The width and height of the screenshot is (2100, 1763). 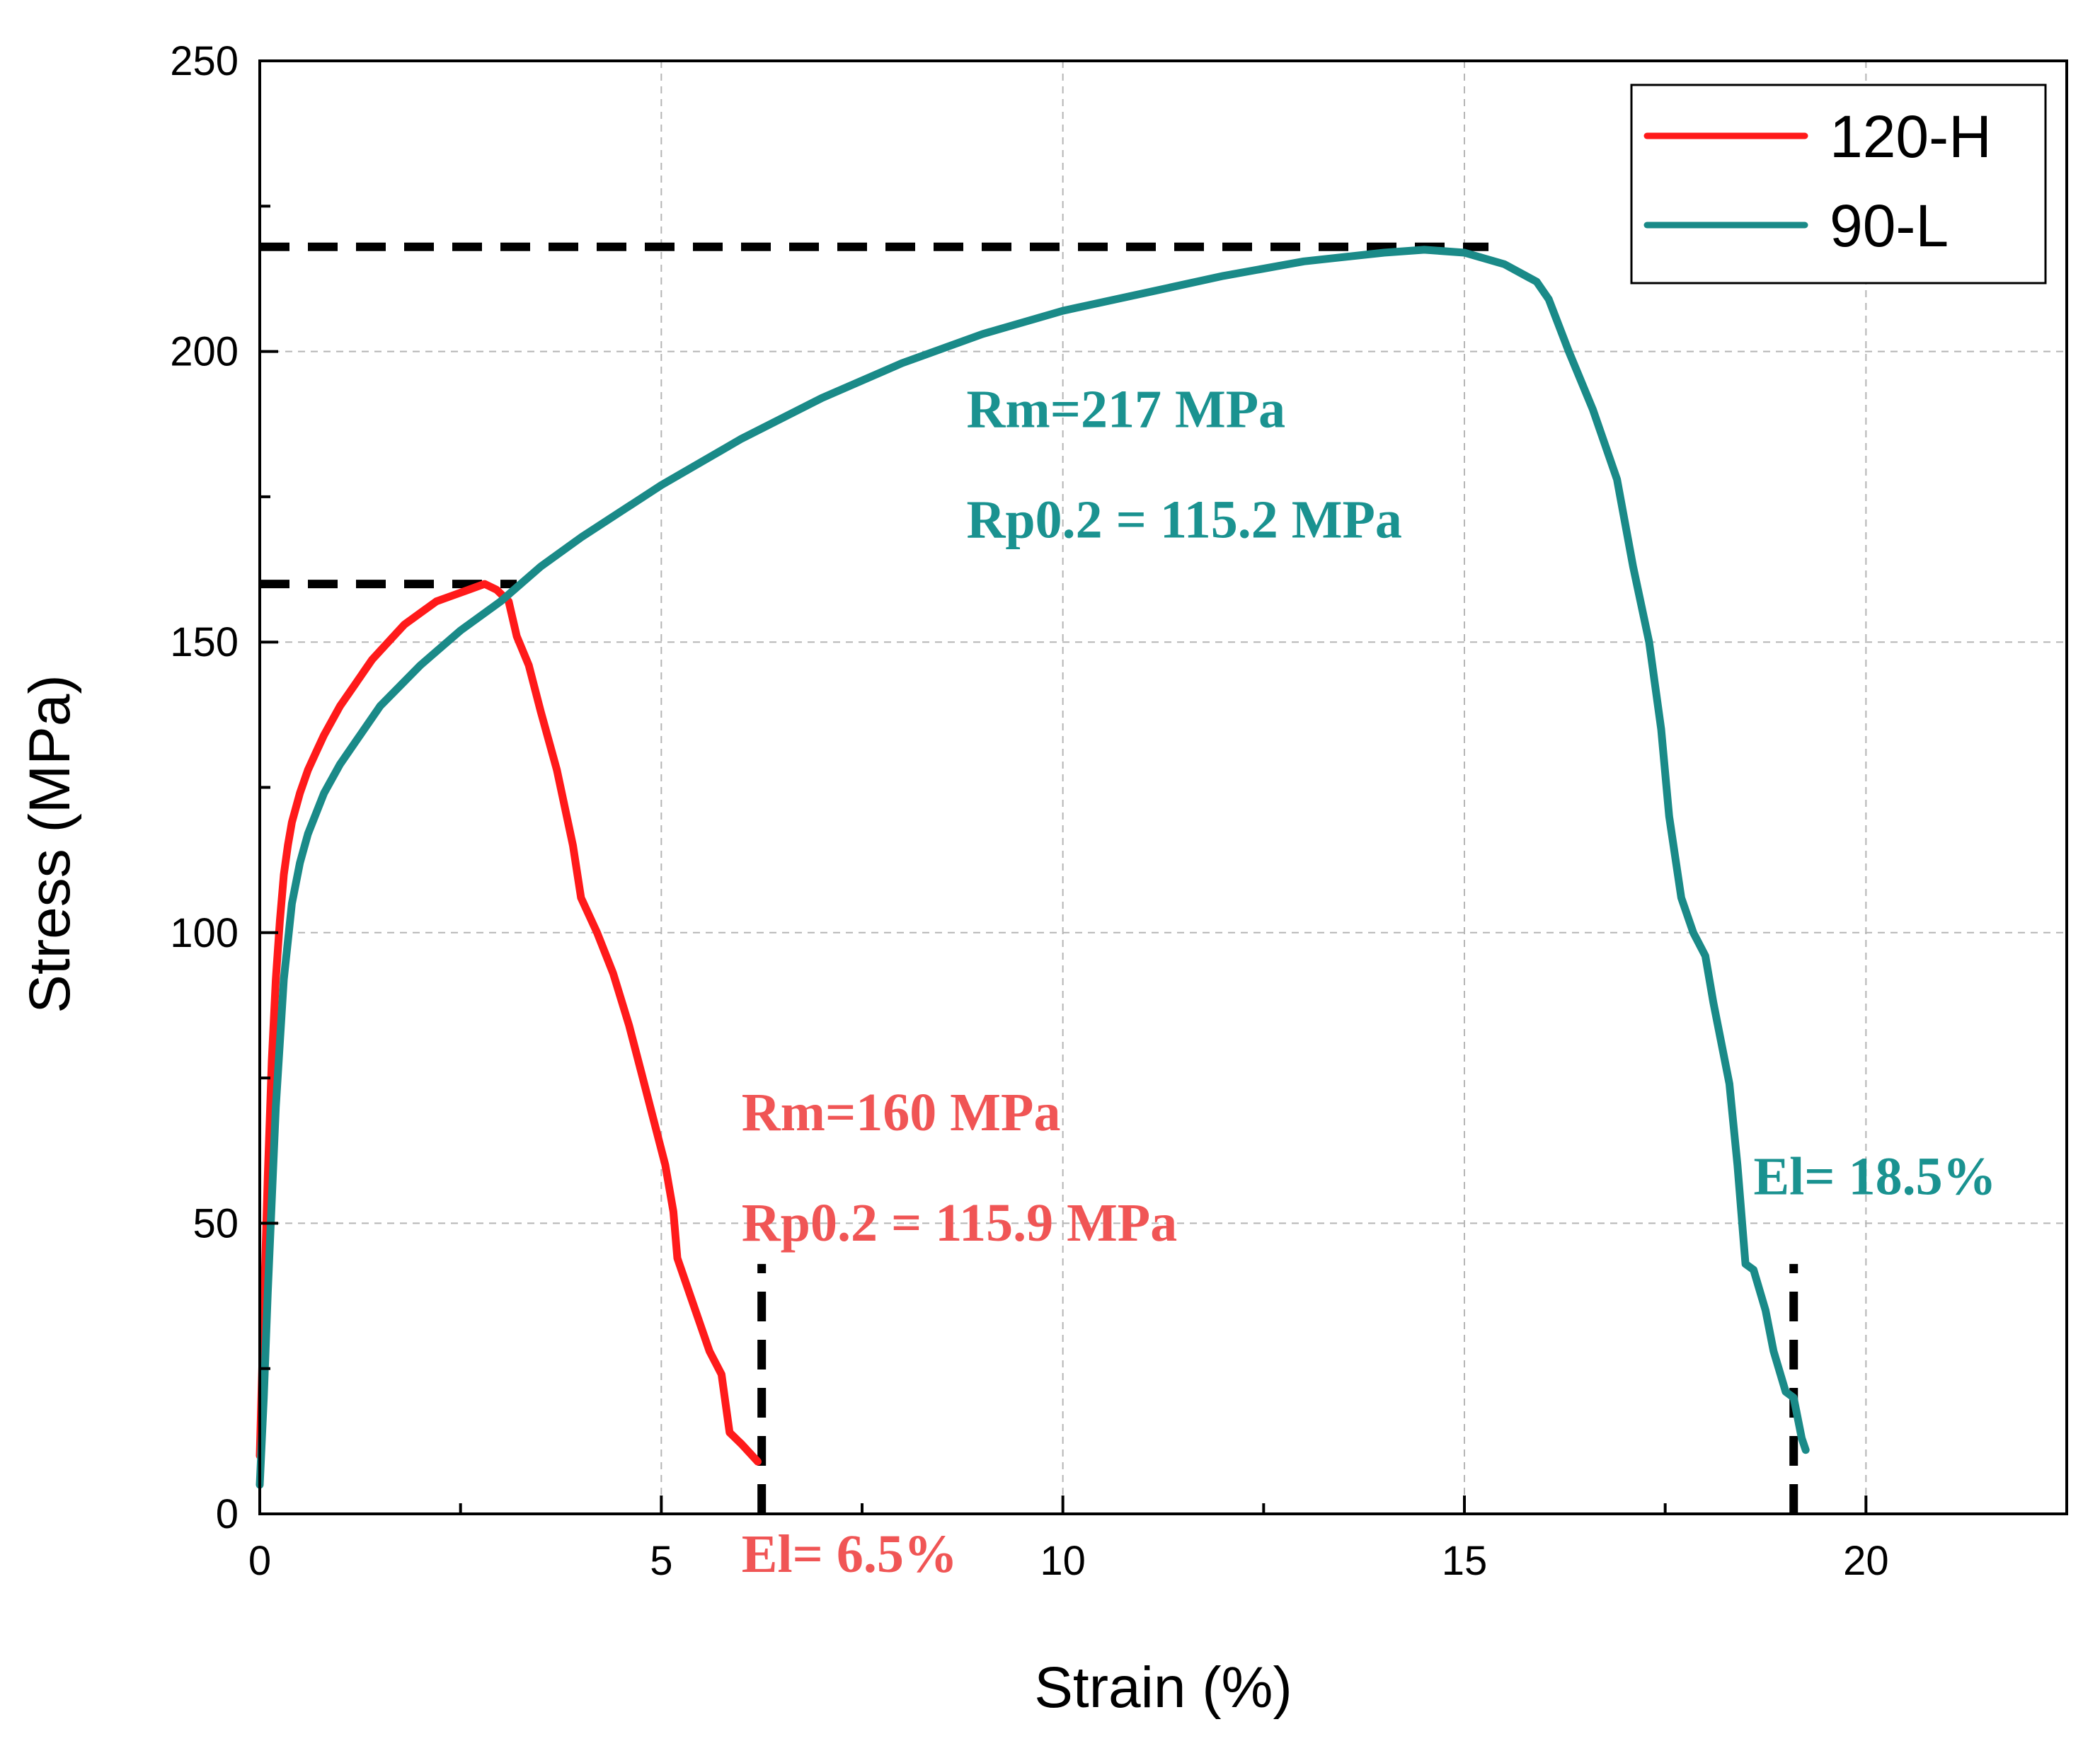 What do you see at coordinates (204, 642) in the screenshot?
I see `y-tick-label: 150` at bounding box center [204, 642].